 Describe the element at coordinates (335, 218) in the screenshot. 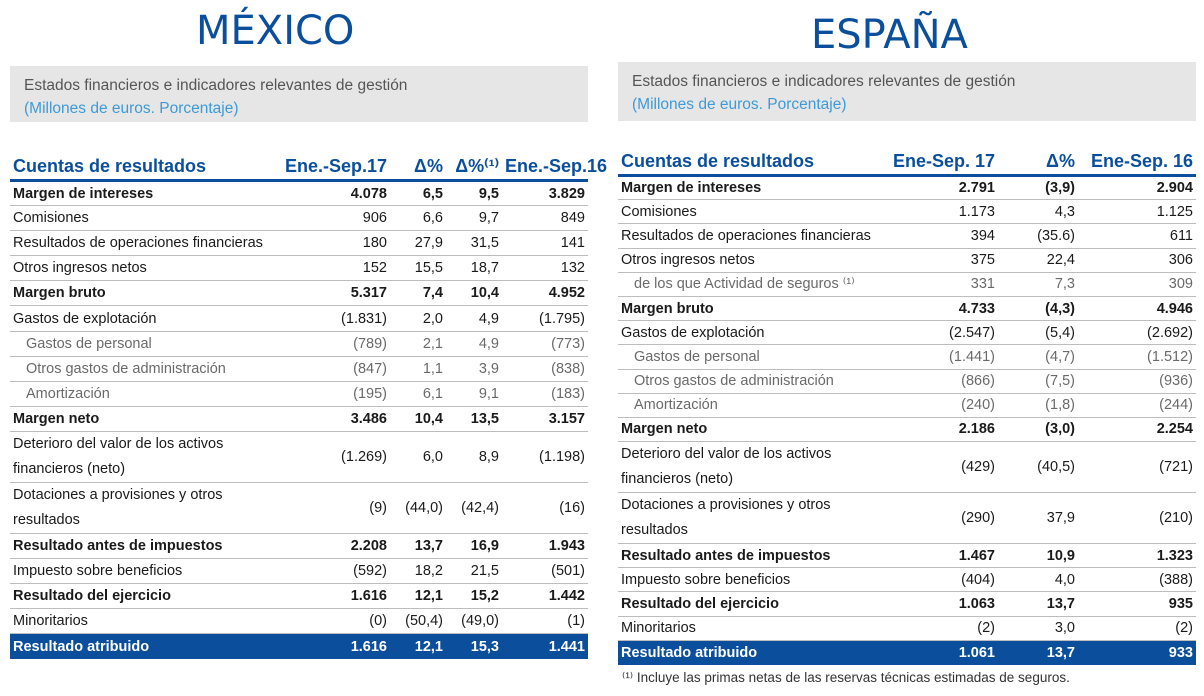

I see `mexico-cell-1: 906` at that location.